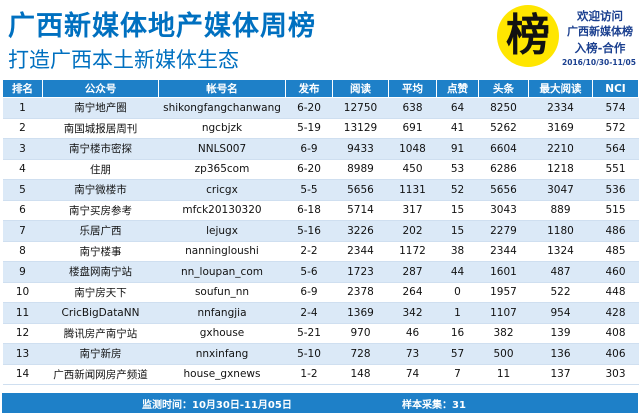  What do you see at coordinates (100, 231) in the screenshot?
I see `account-name-cell: 乐居广西` at bounding box center [100, 231].